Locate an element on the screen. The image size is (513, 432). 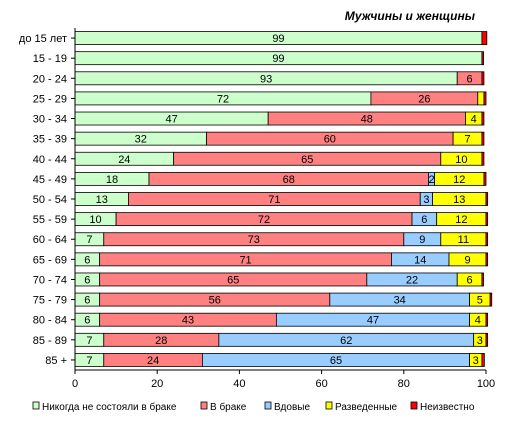
category-label: 15 - 19 is located at coordinates (50, 59).